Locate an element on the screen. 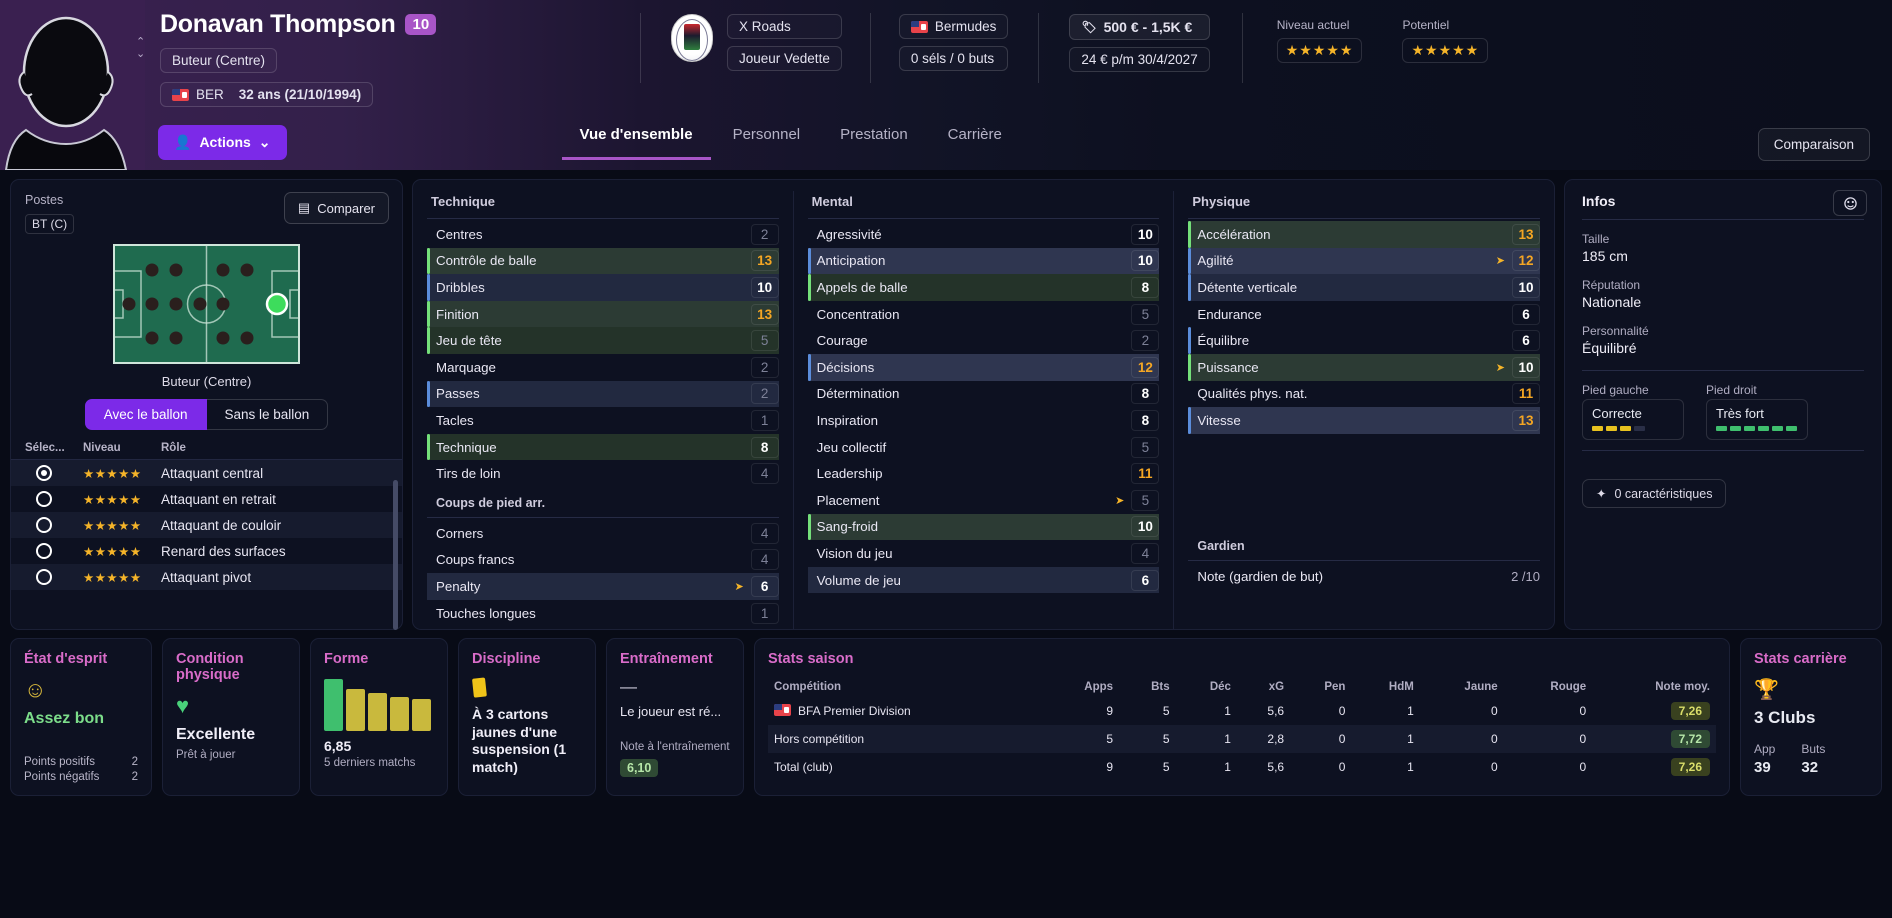  role-list-scrollbar is located at coordinates (395, 555).